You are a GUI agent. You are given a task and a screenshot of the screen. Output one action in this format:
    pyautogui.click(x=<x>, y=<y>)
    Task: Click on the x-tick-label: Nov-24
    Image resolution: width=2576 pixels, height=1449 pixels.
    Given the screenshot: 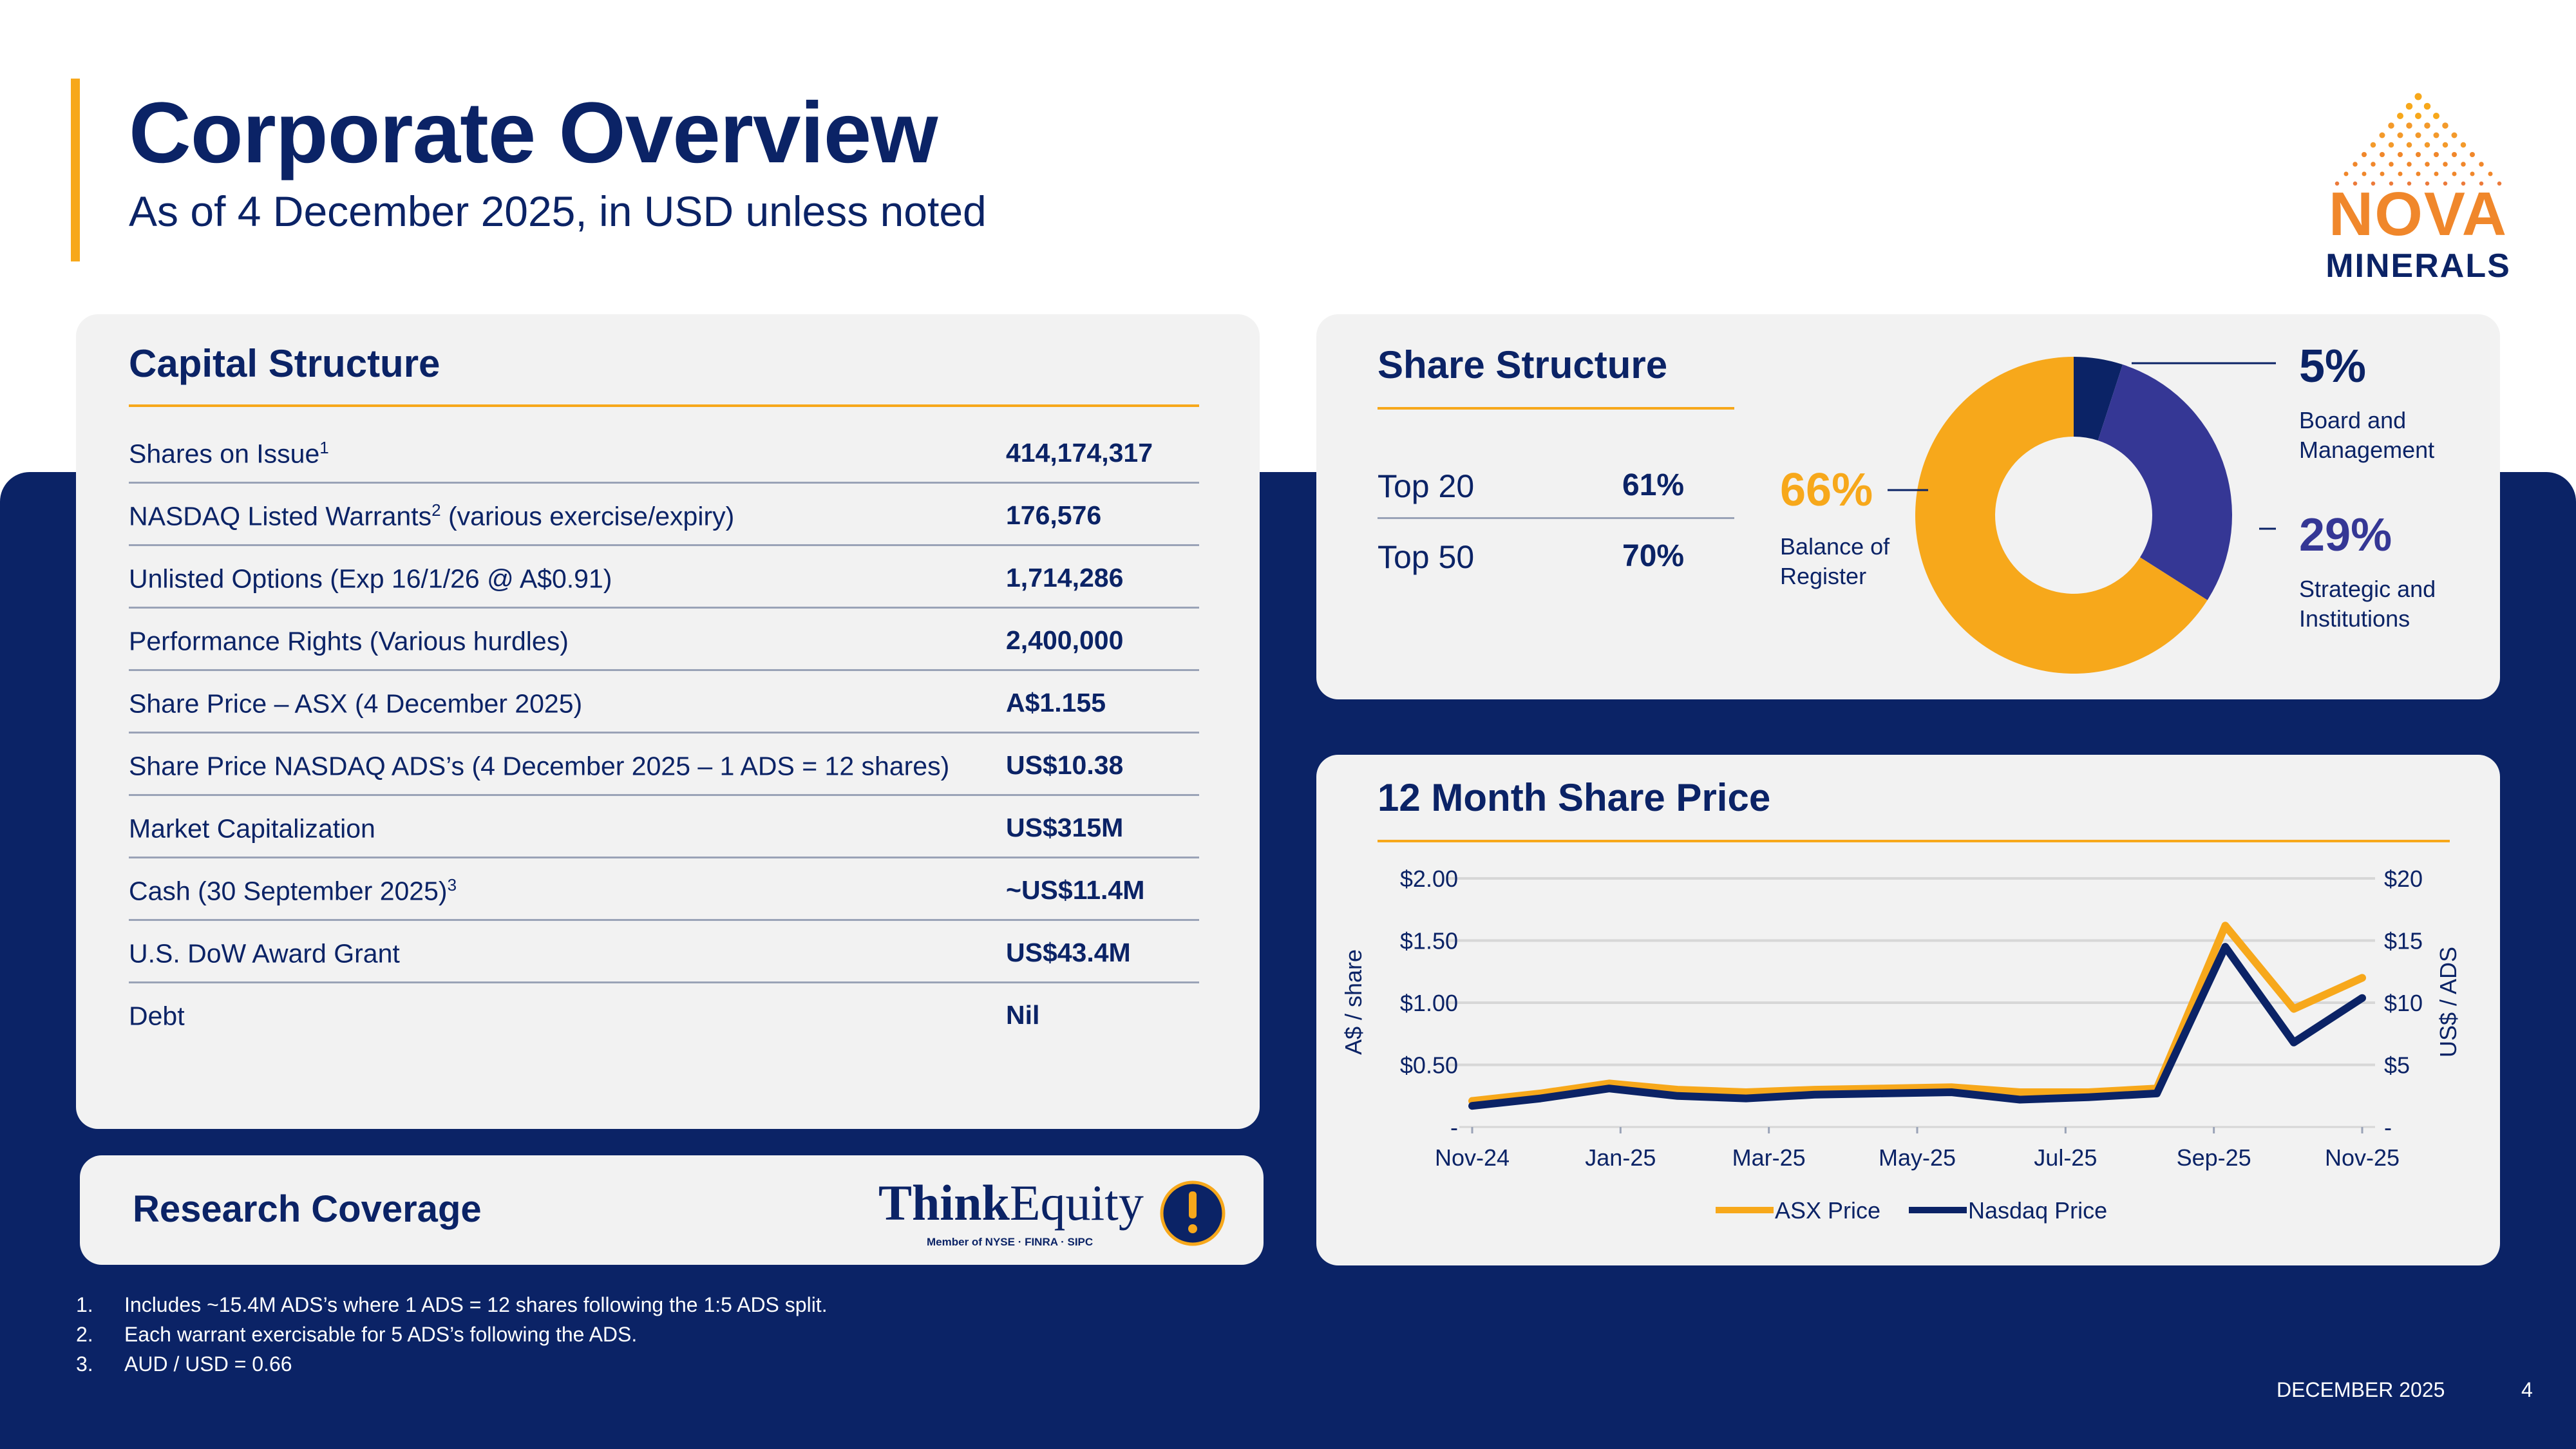 What is the action you would take?
    pyautogui.click(x=1473, y=1157)
    